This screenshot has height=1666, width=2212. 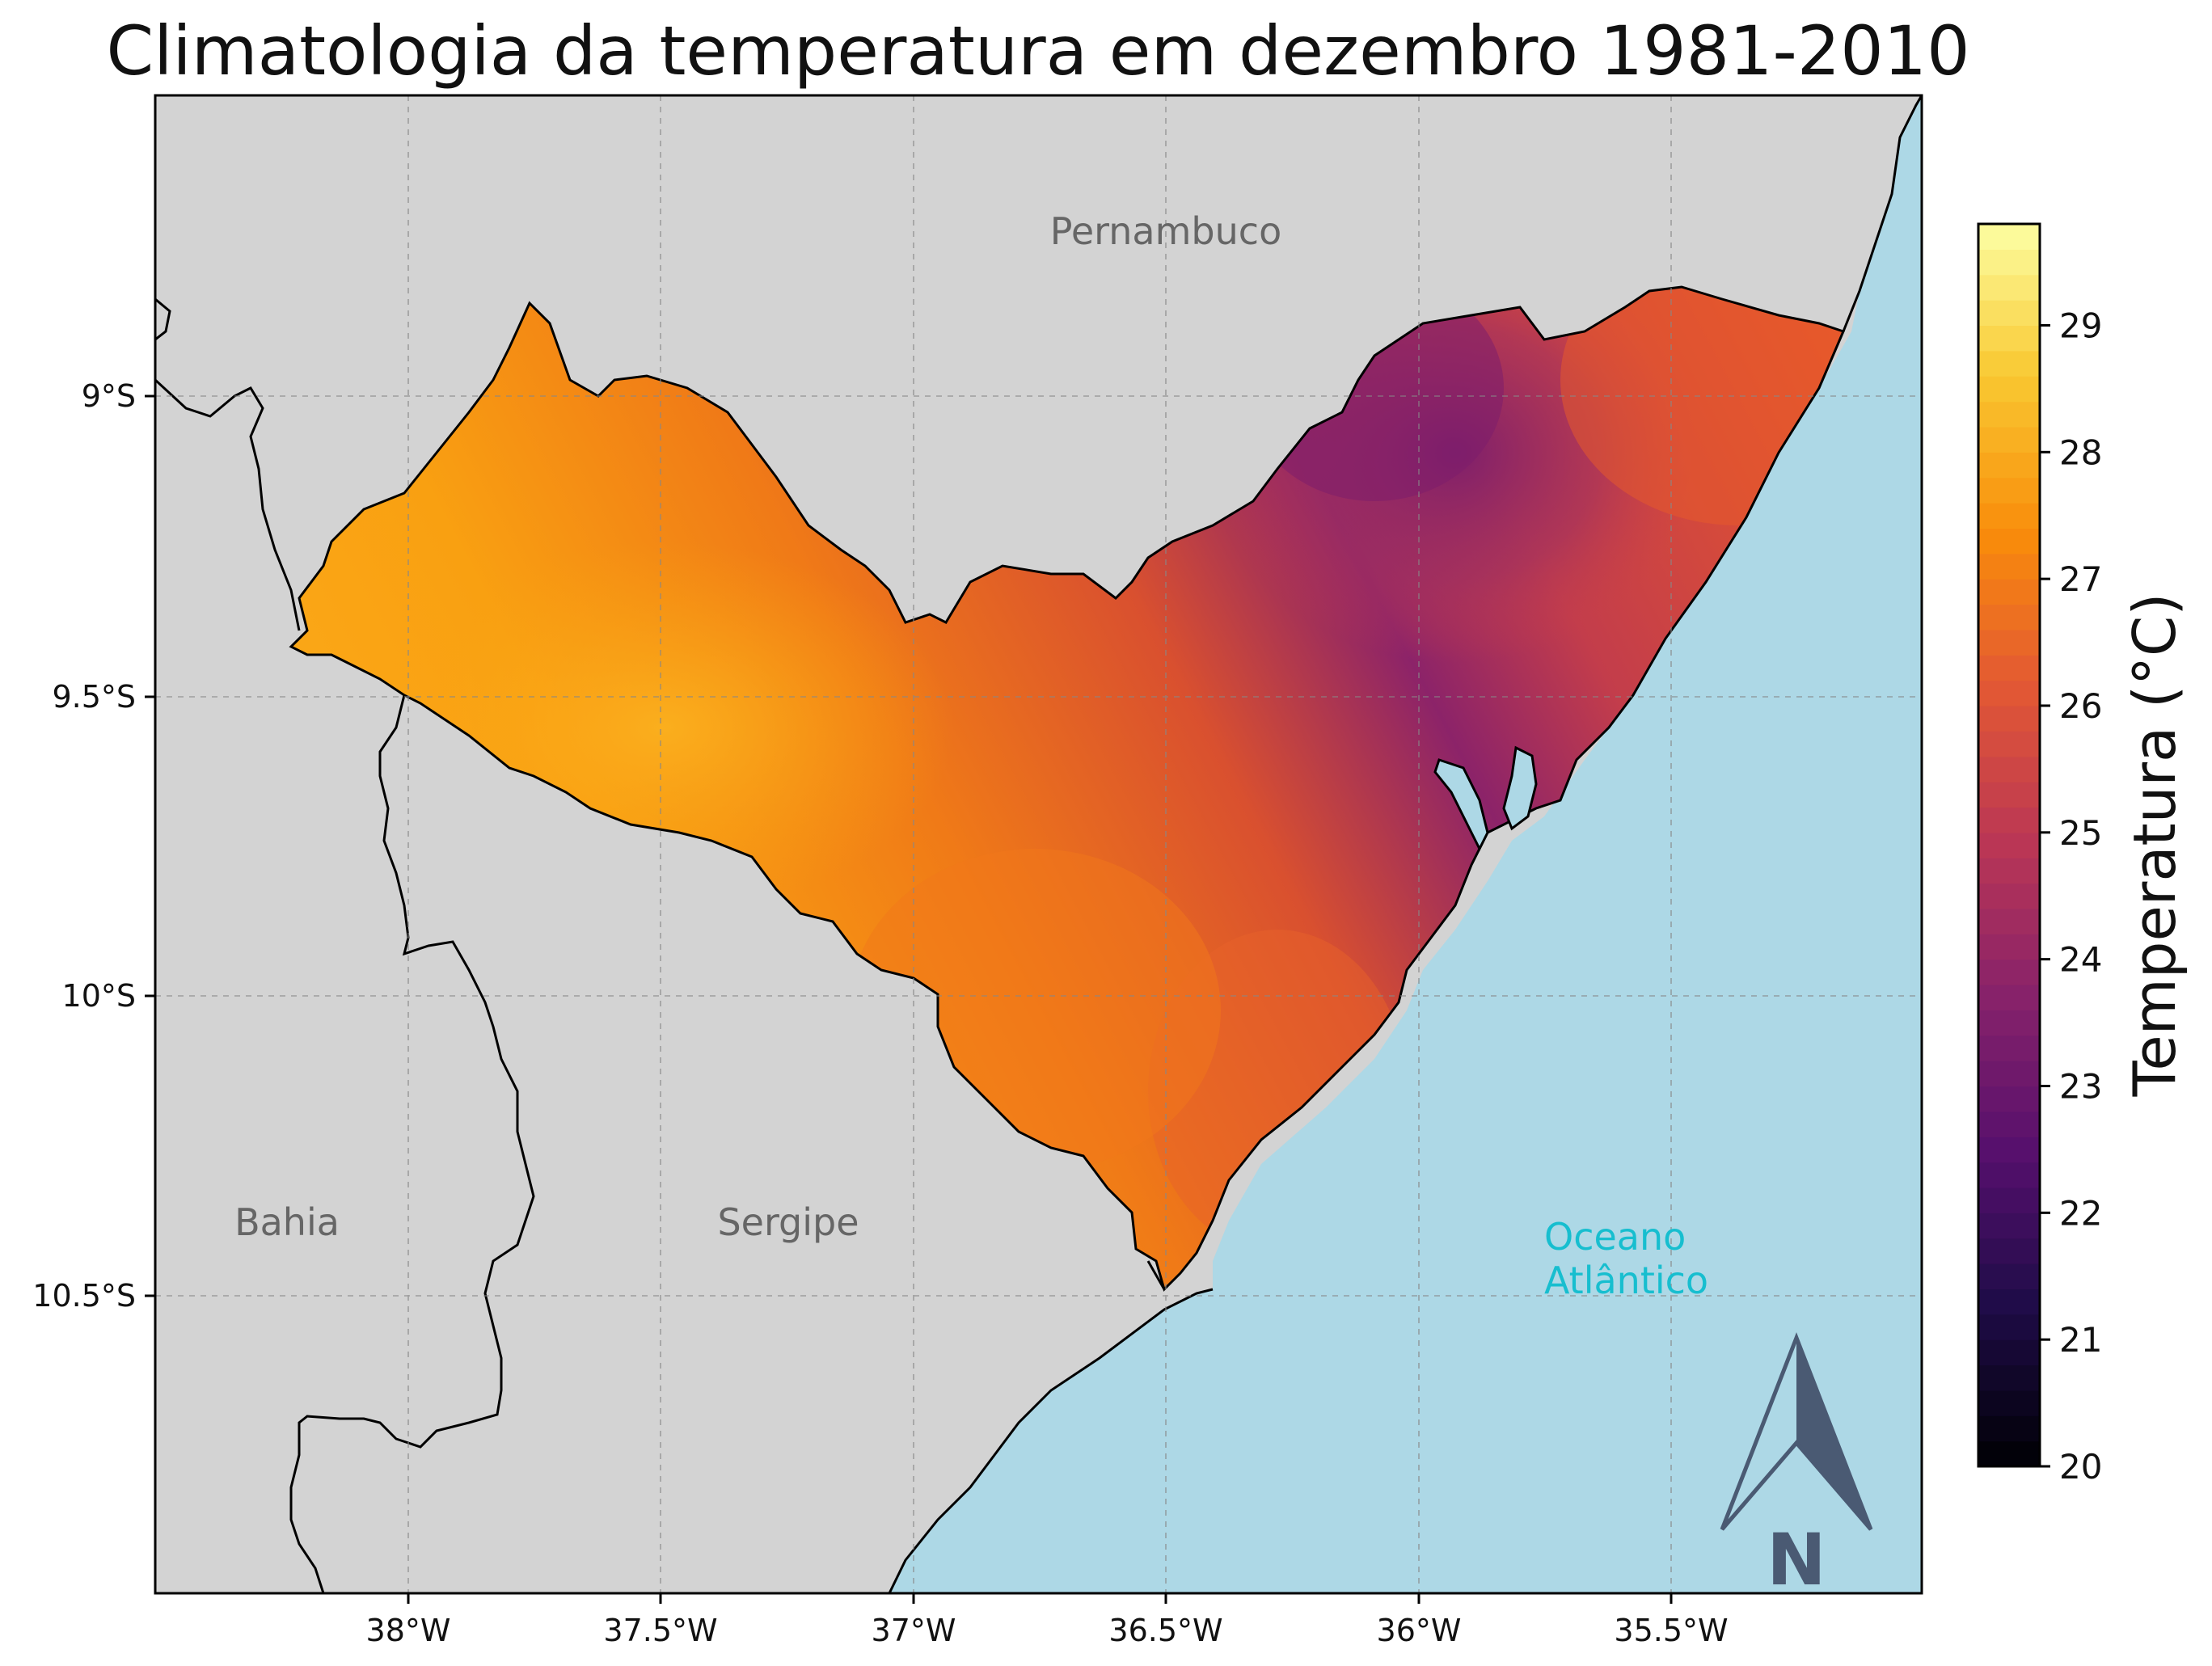 What do you see at coordinates (1615, 1237) in the screenshot?
I see `label-ocean-line1: Oceano` at bounding box center [1615, 1237].